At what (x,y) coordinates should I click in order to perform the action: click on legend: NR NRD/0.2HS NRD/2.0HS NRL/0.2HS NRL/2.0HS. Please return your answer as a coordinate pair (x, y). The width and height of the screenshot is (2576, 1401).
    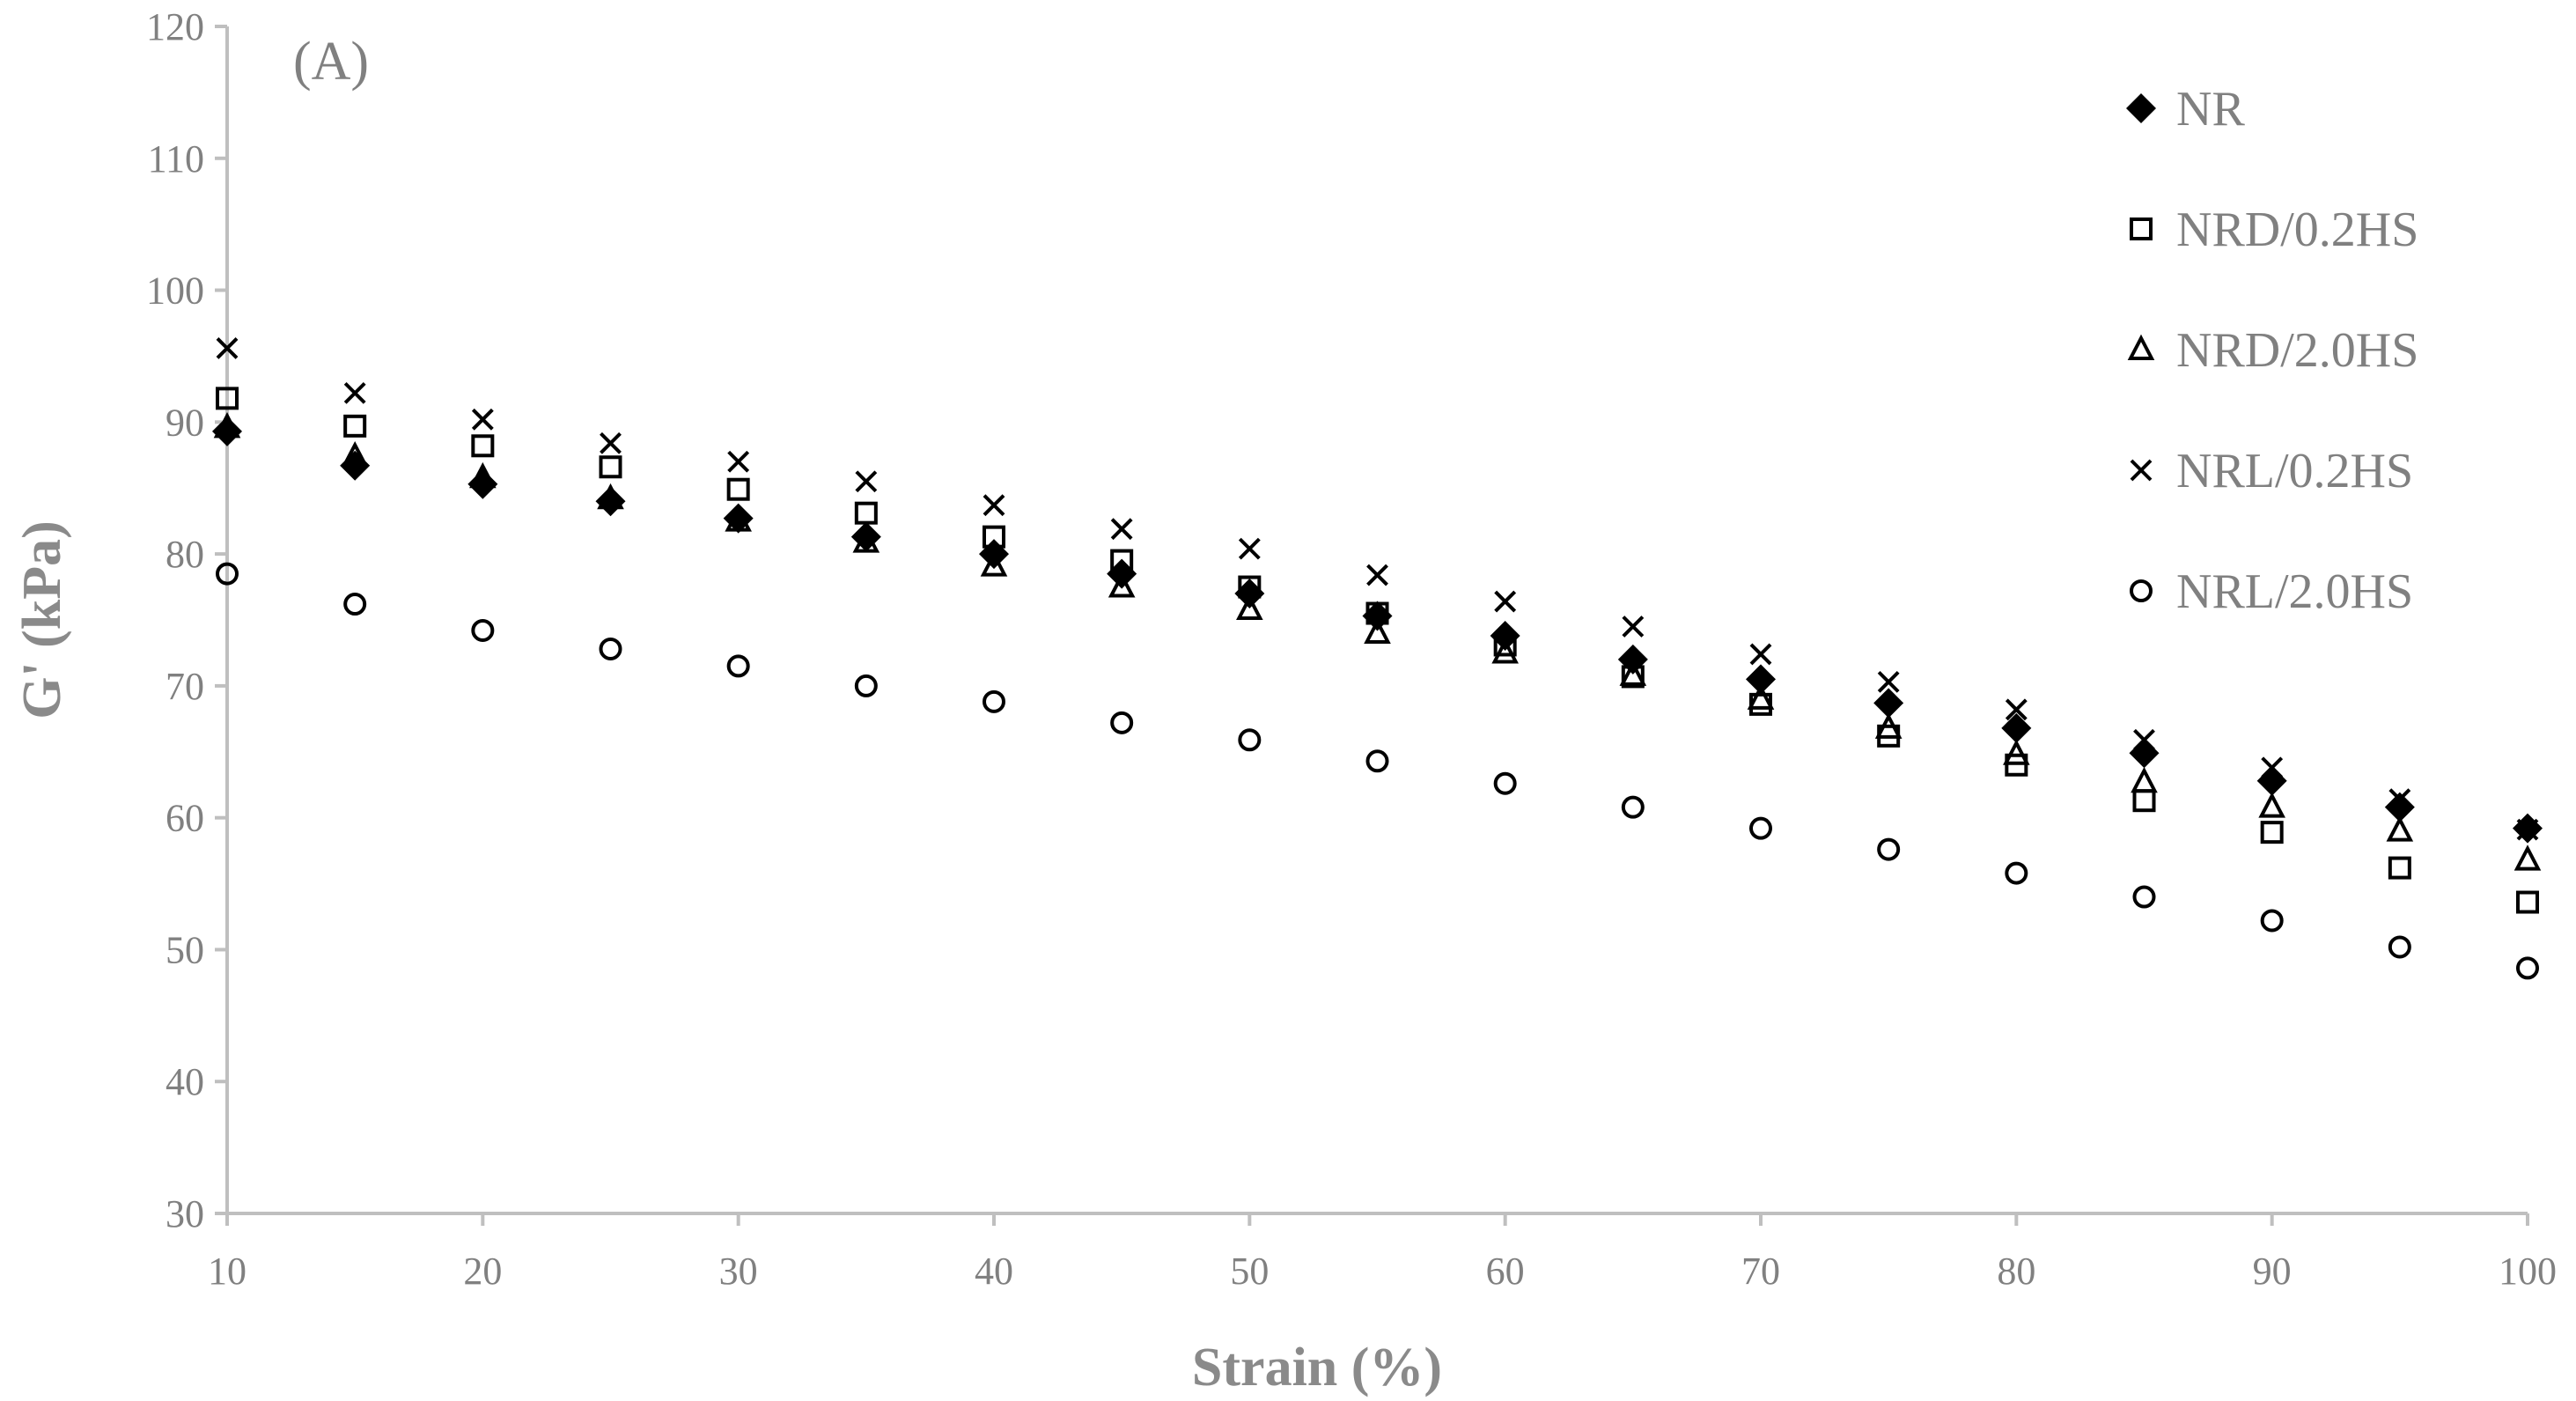
    Looking at the image, I should click on (2272, 350).